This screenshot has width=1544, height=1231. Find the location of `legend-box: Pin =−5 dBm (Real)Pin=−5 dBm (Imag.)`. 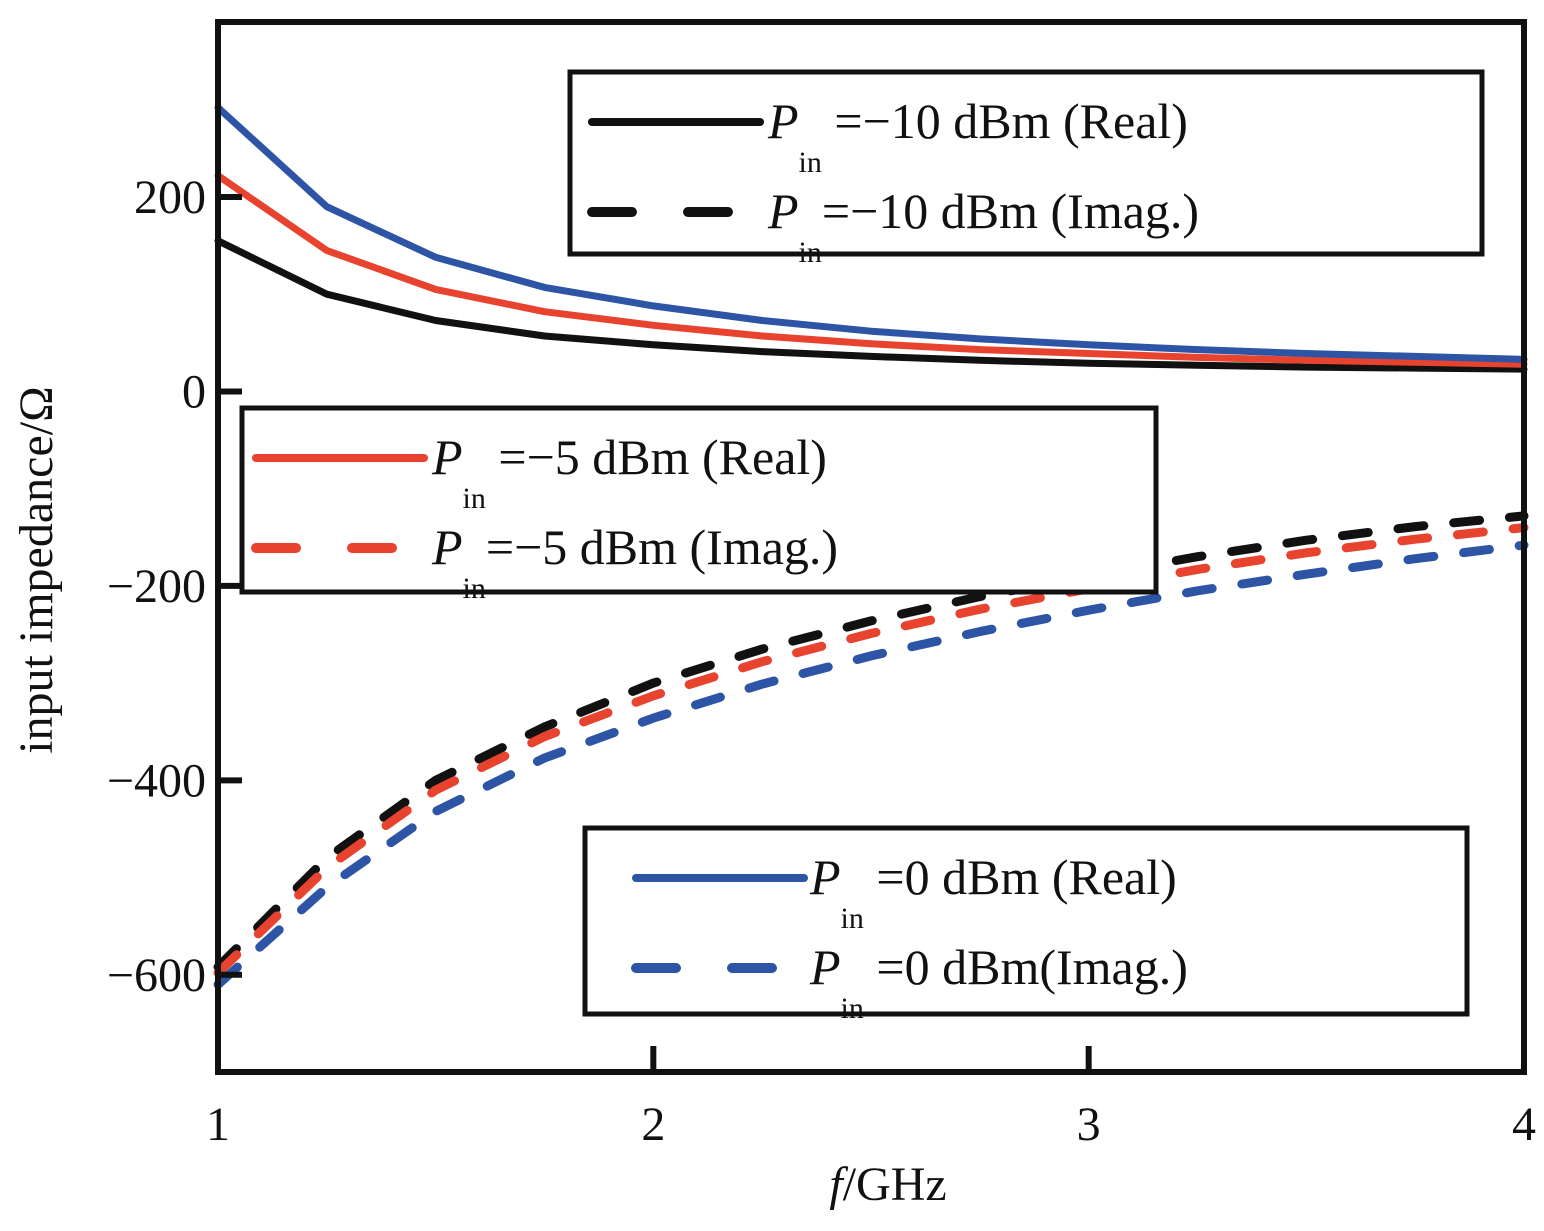

legend-box: Pin =−5 dBm (Real)Pin=−5 dBm (Imag.) is located at coordinates (699, 505).